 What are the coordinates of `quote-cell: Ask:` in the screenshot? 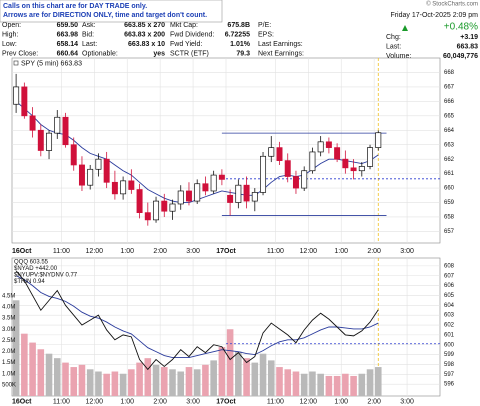 It's located at (89, 25).